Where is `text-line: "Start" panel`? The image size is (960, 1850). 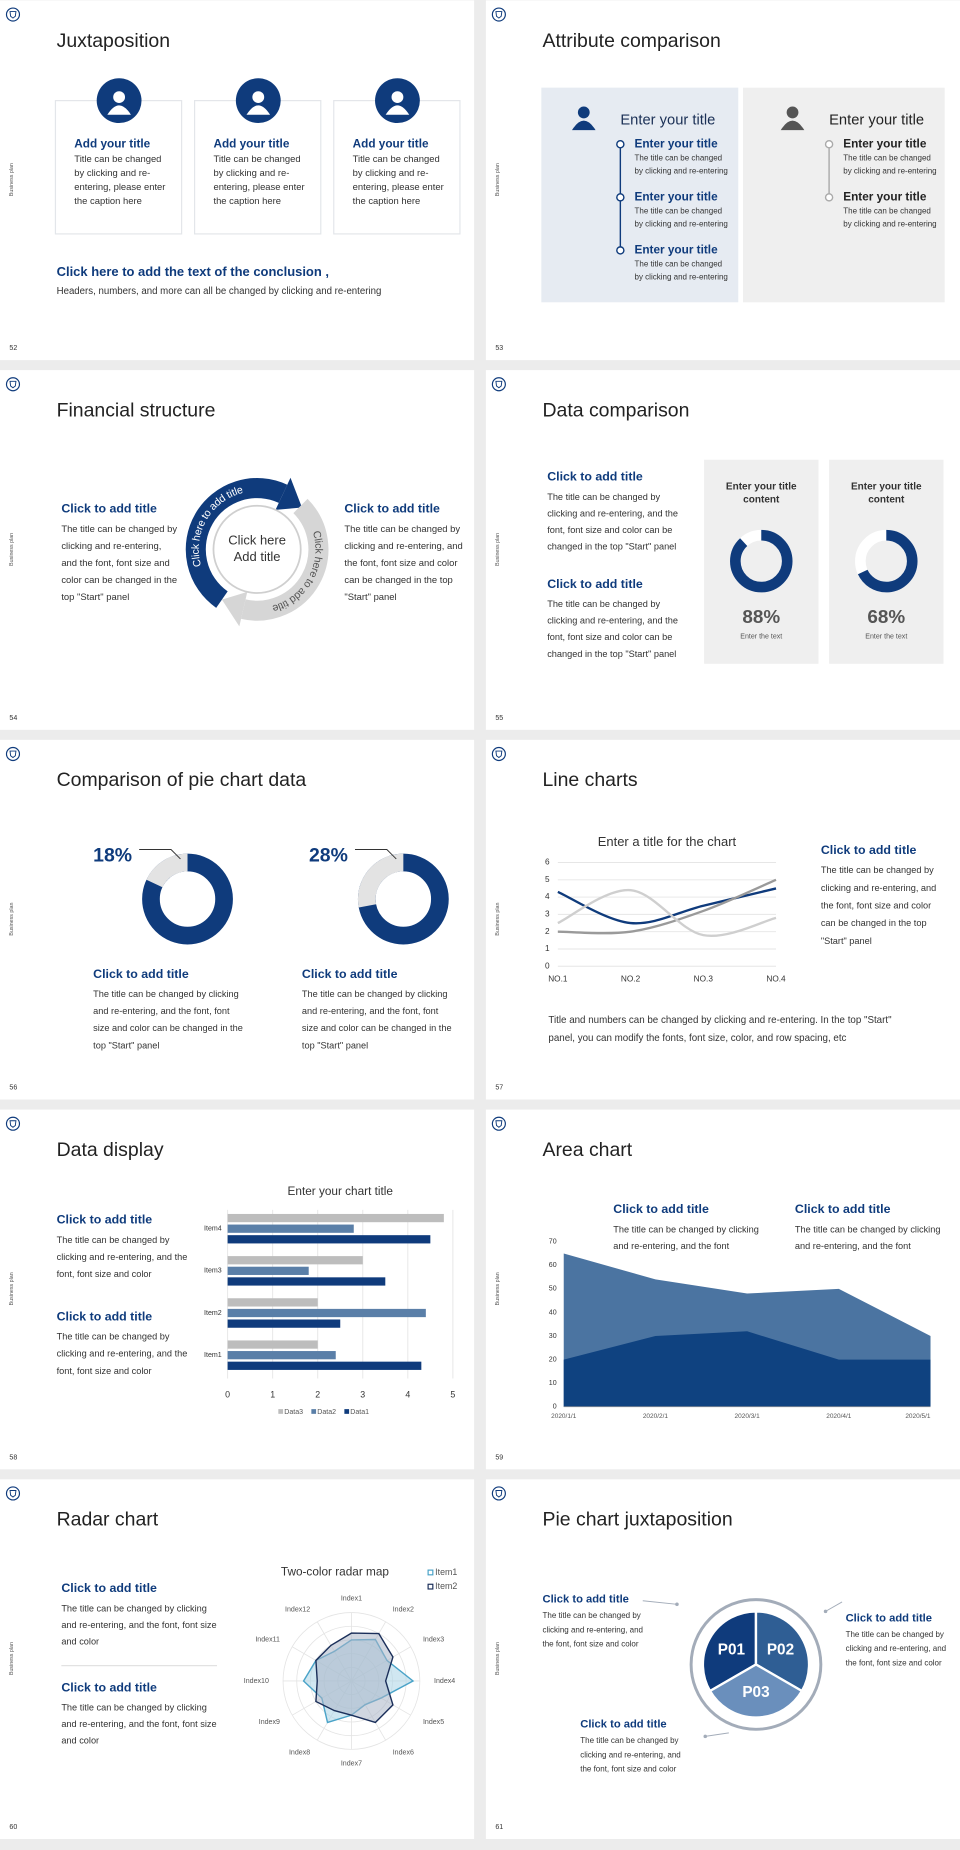 text-line: "Start" panel is located at coordinates (370, 596).